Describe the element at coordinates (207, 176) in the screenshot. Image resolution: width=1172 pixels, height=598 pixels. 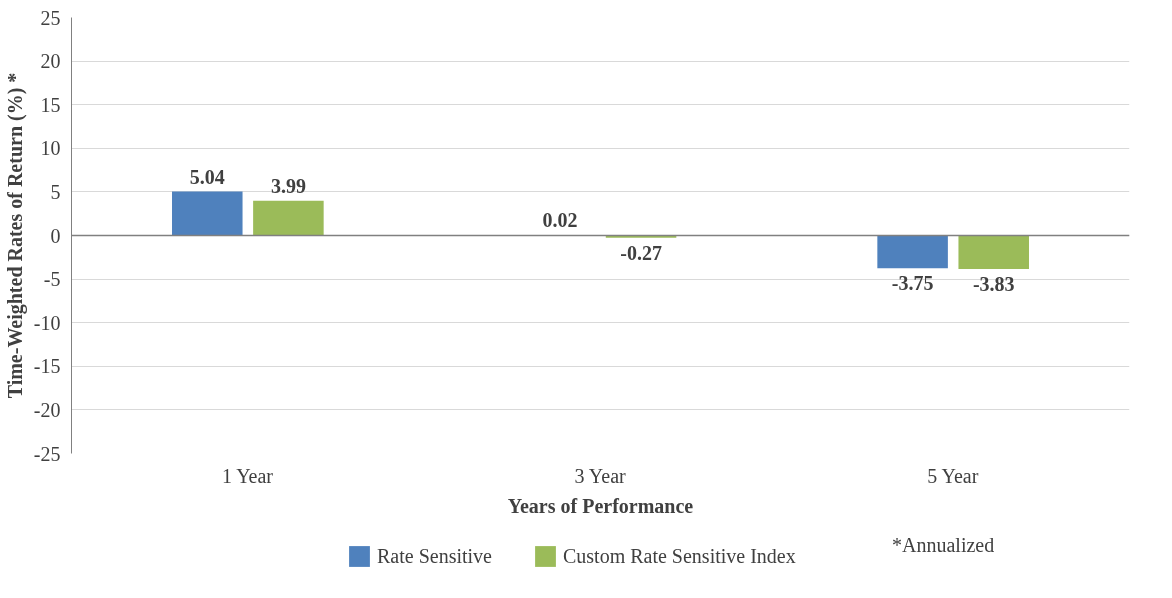
I see `data-label: 5.04` at that location.